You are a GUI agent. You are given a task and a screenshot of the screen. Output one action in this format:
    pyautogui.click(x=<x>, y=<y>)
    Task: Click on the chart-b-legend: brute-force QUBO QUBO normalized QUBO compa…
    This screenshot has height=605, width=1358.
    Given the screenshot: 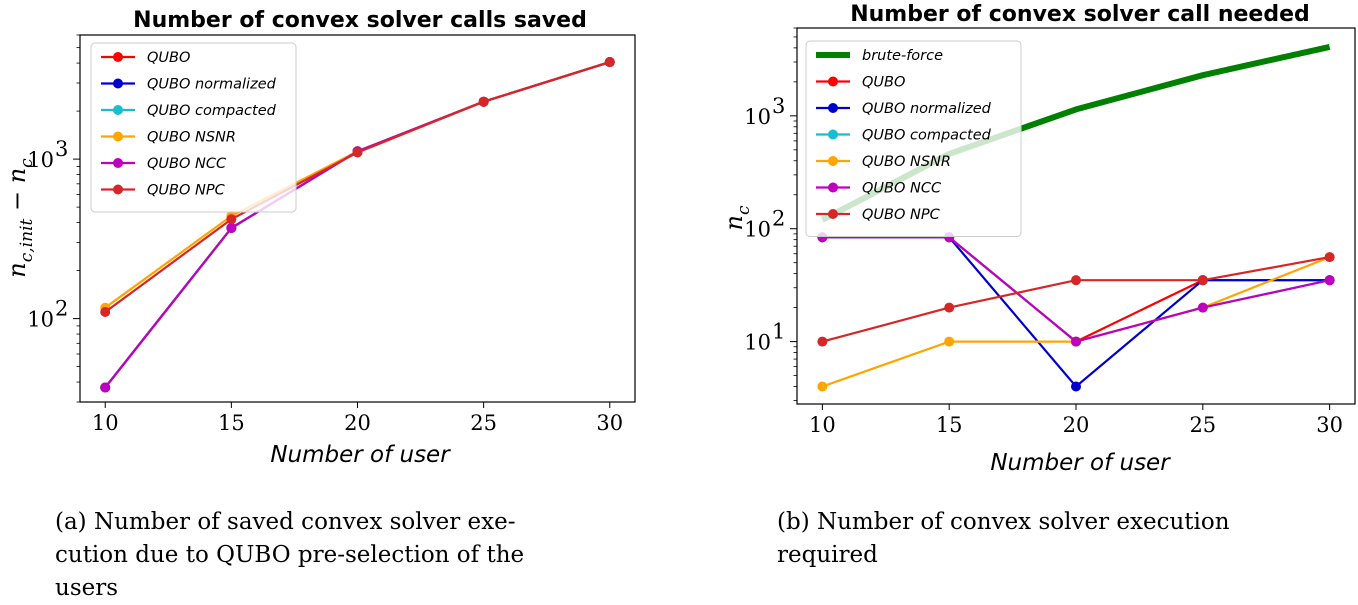 What is the action you would take?
    pyautogui.click(x=913, y=138)
    